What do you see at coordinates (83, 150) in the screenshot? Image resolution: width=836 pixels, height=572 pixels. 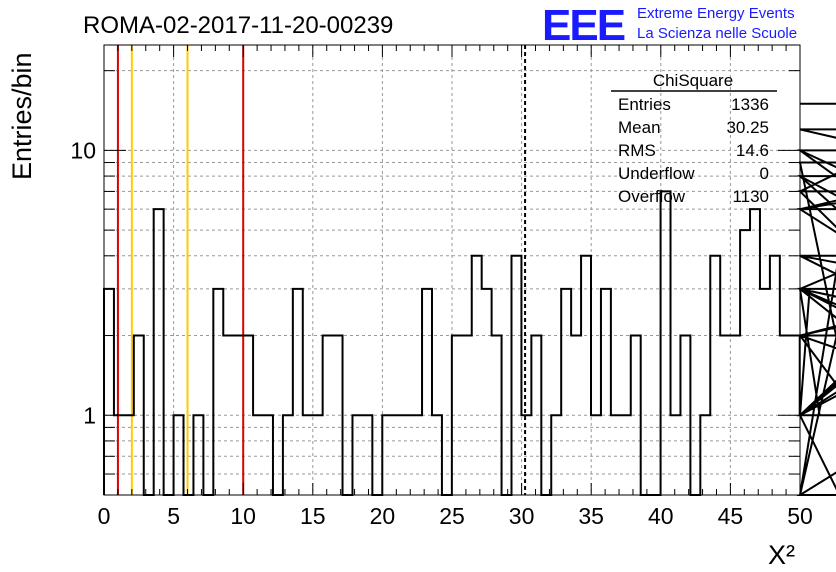 I see `y-tick-label-1: 10` at bounding box center [83, 150].